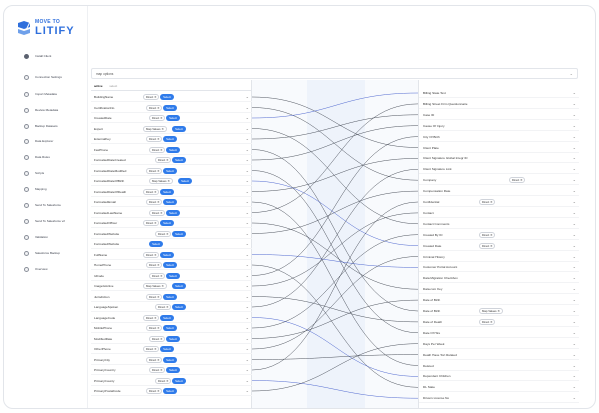 The height and width of the screenshot is (413, 599). I want to click on nav-item: Send To Salesforce, so click(42, 205).